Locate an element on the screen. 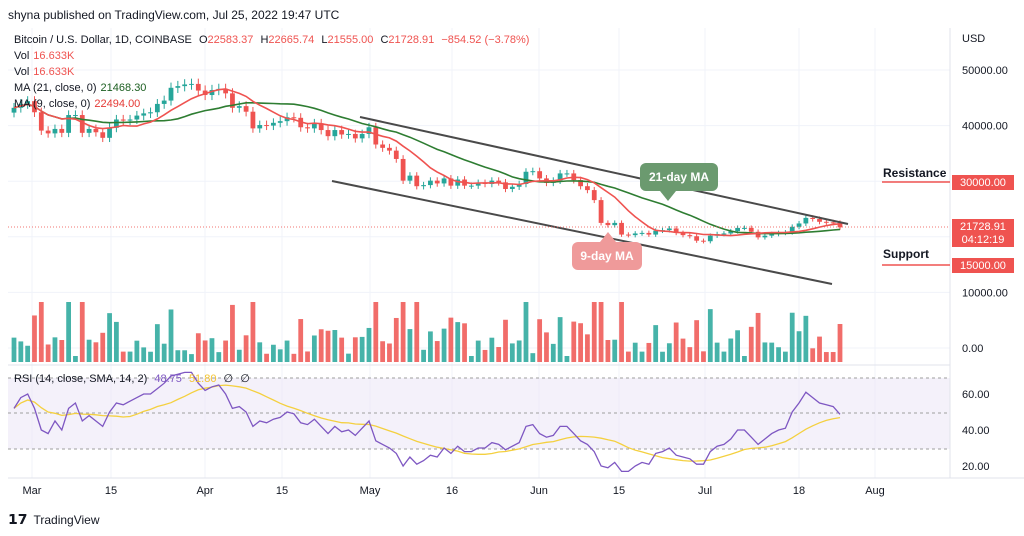 The width and height of the screenshot is (1024, 536). footer: 𝟭𝟳 TradingView is located at coordinates (54, 519).